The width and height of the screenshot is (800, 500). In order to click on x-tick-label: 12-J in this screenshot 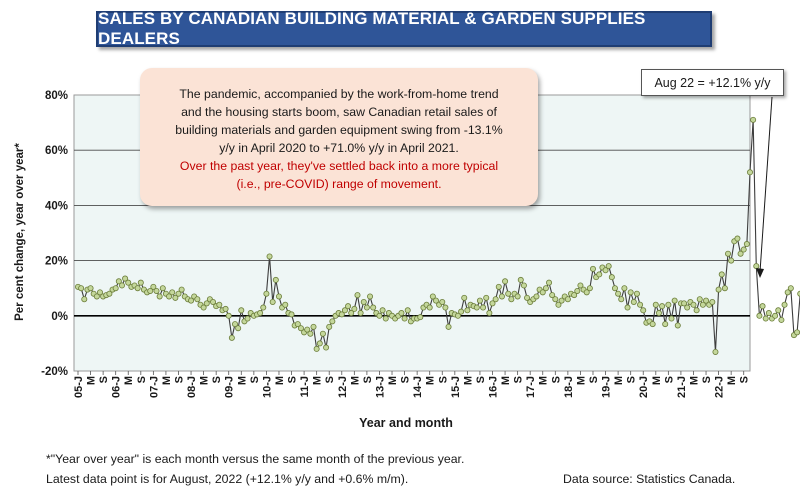, I will do `click(343, 387)`.